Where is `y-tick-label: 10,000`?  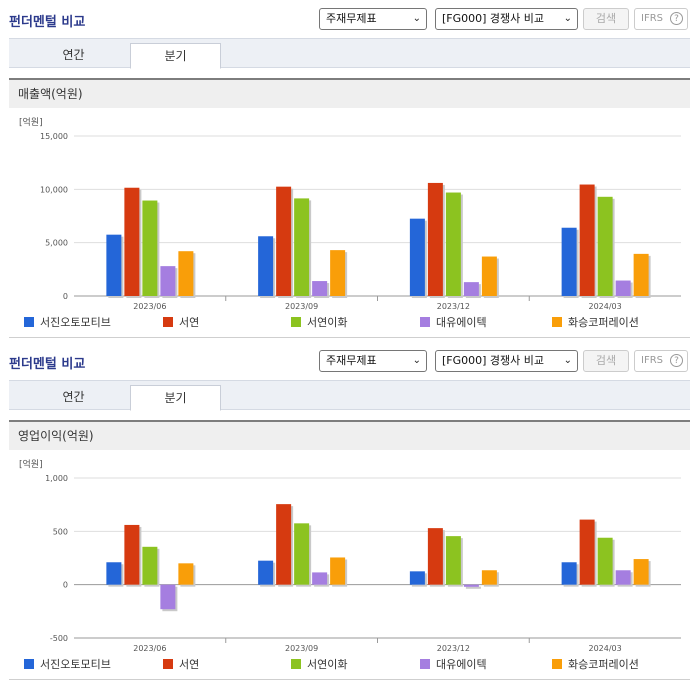 y-tick-label: 10,000 is located at coordinates (54, 189).